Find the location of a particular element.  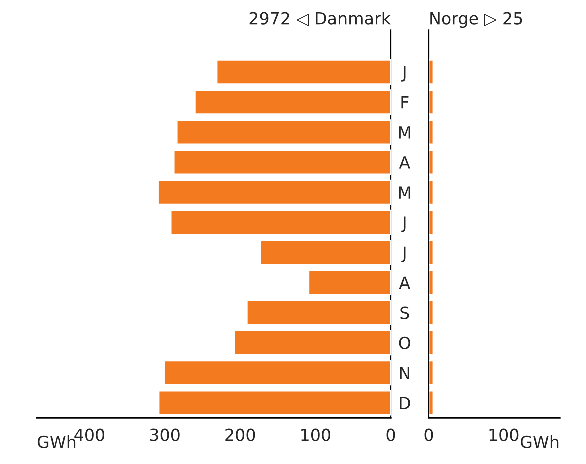

x-tick-label: 300 is located at coordinates (165, 435).